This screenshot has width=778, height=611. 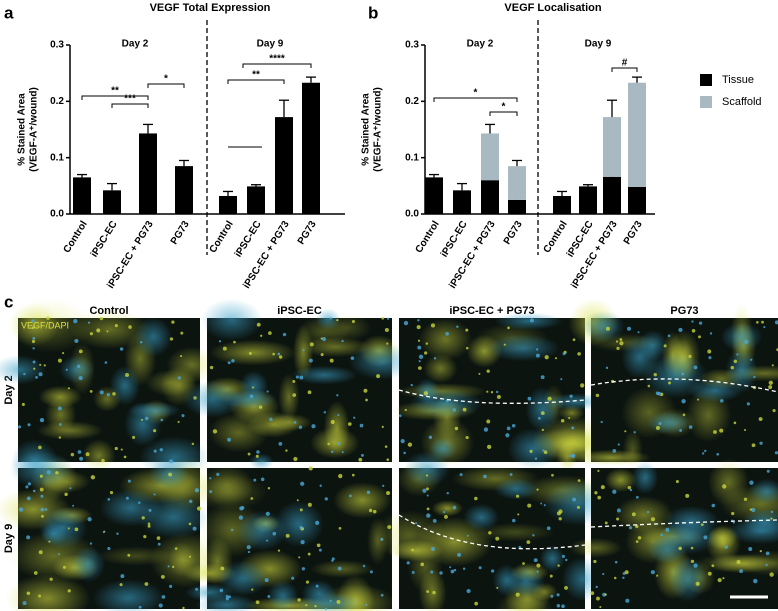 What do you see at coordinates (104, 239) in the screenshot?
I see `x-tick-label: iPSC-EC` at bounding box center [104, 239].